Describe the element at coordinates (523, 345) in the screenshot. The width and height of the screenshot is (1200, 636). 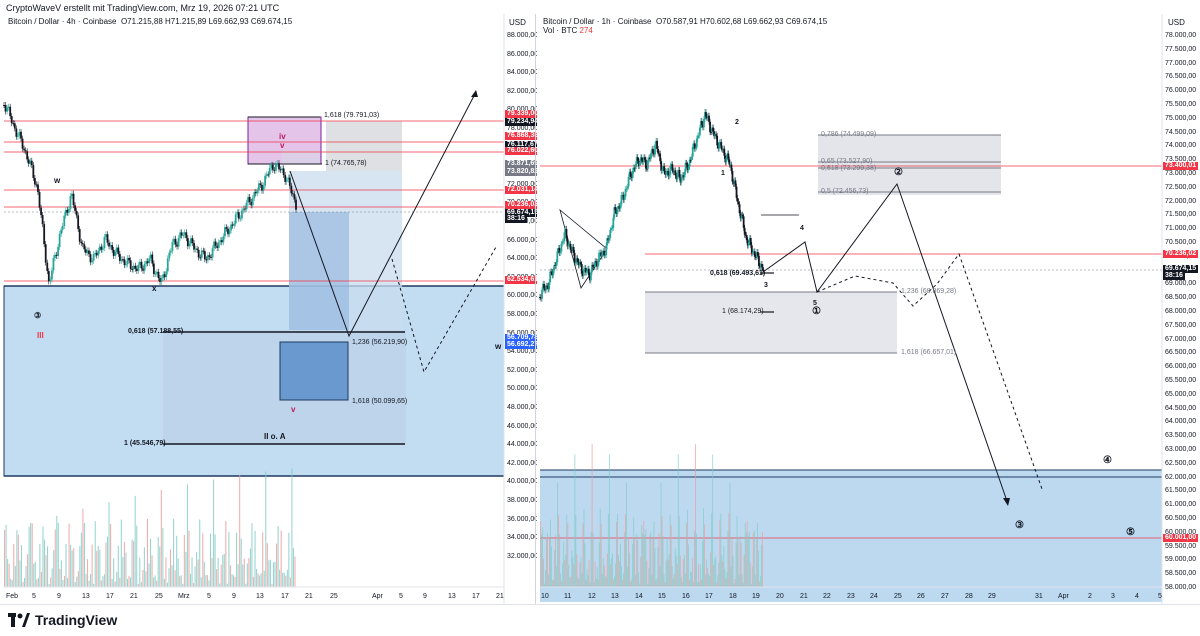
I see `price-tag: 56.692,27` at that location.